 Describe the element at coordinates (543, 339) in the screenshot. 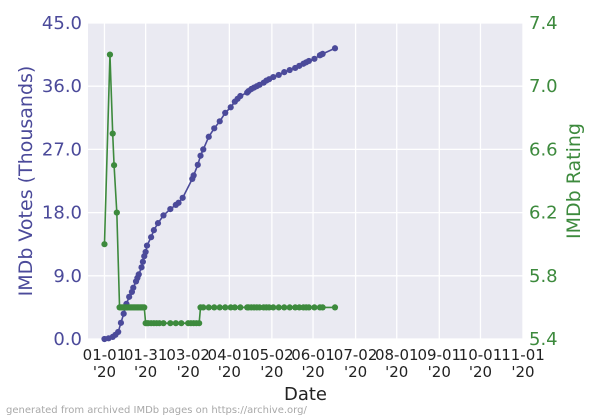

I see `right-y-tick-label: 5.4` at that location.